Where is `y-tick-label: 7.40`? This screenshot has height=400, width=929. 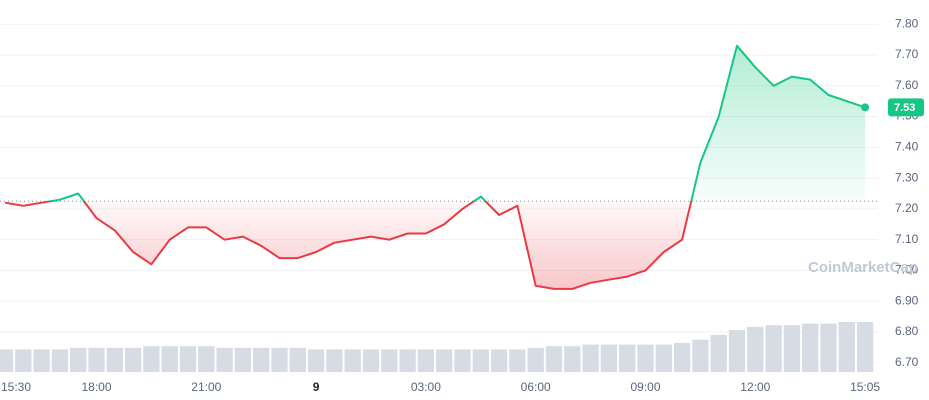
y-tick-label: 7.40 is located at coordinates (907, 147).